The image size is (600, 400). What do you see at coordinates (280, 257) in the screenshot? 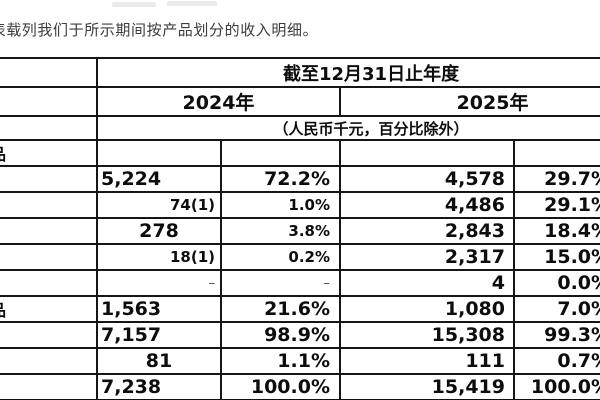
I see `table-cell: 0.2%` at bounding box center [280, 257].